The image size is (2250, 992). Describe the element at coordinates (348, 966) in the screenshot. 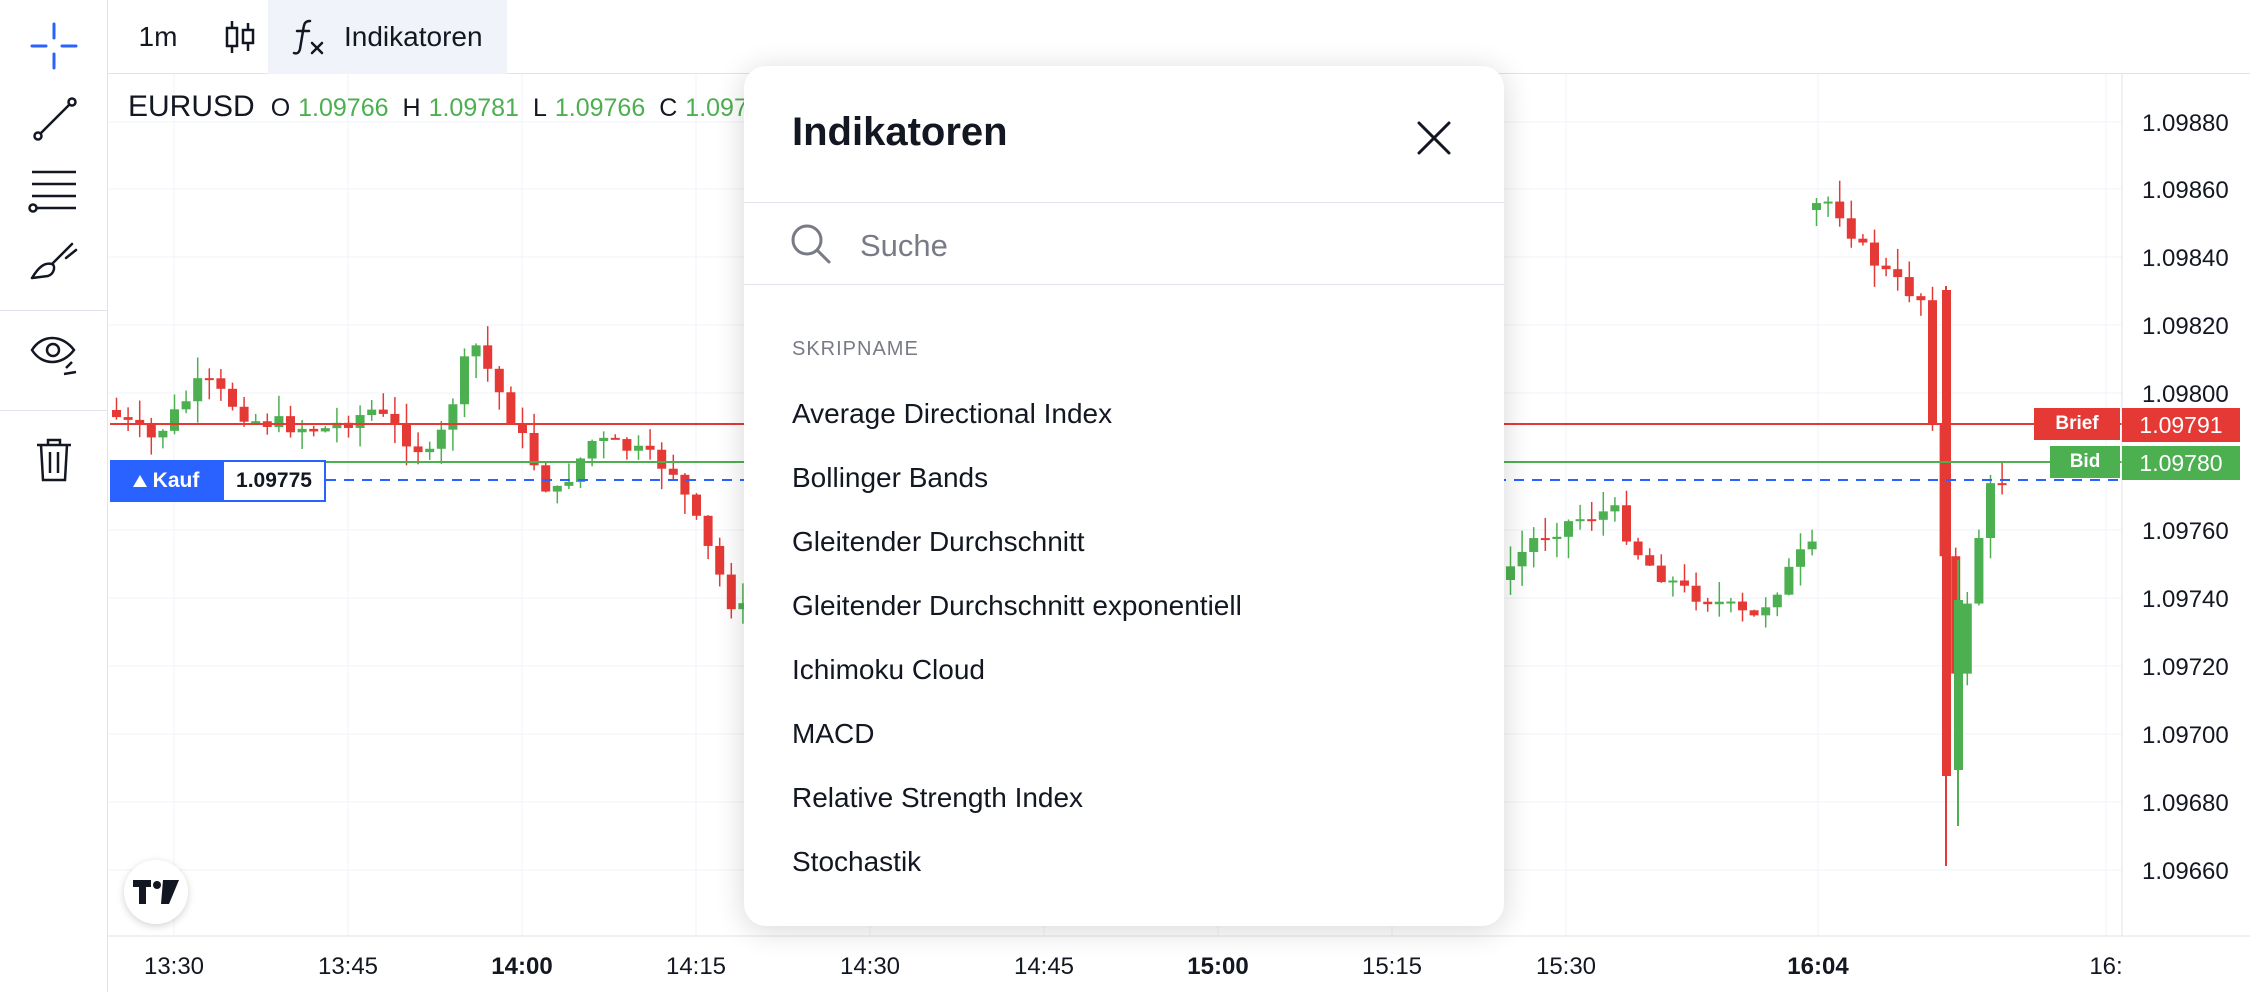

I see `time-tick-label: 13:45` at that location.